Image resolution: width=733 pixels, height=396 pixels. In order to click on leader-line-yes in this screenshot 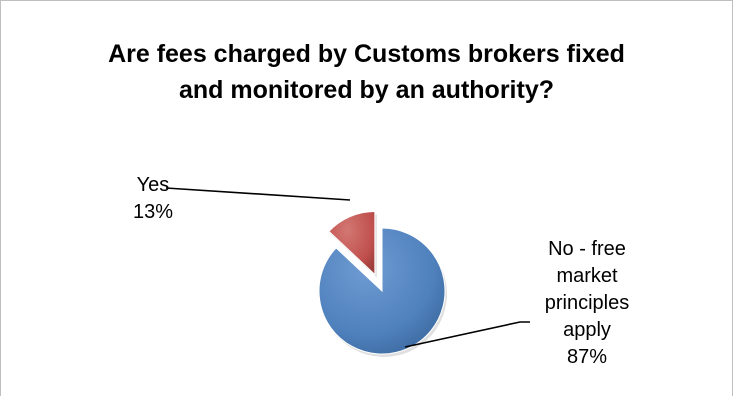, I will do `click(258, 194)`.